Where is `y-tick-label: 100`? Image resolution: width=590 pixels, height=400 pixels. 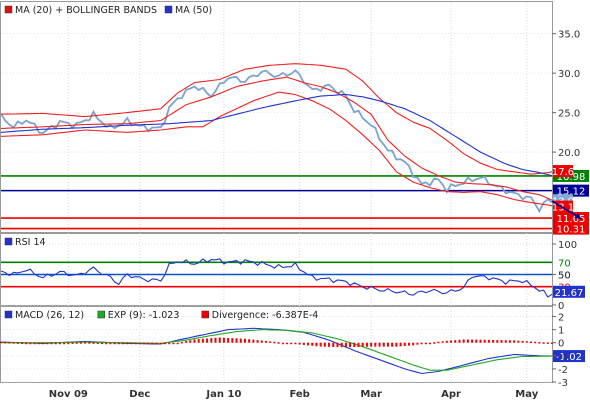
y-tick-label: 100 is located at coordinates (567, 245).